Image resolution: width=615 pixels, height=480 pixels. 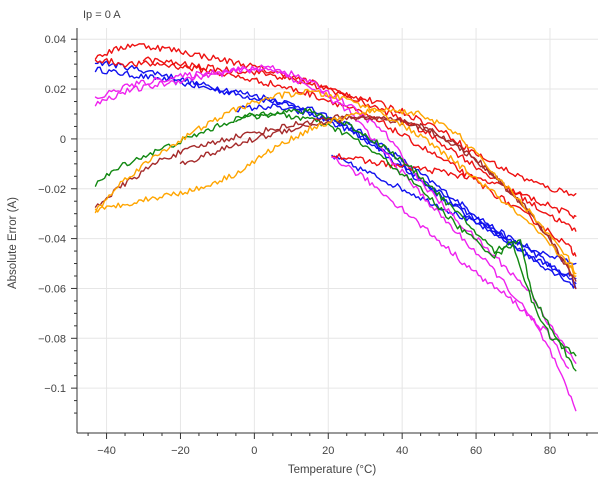 What do you see at coordinates (550, 451) in the screenshot?
I see `x-tick-label: 80` at bounding box center [550, 451].